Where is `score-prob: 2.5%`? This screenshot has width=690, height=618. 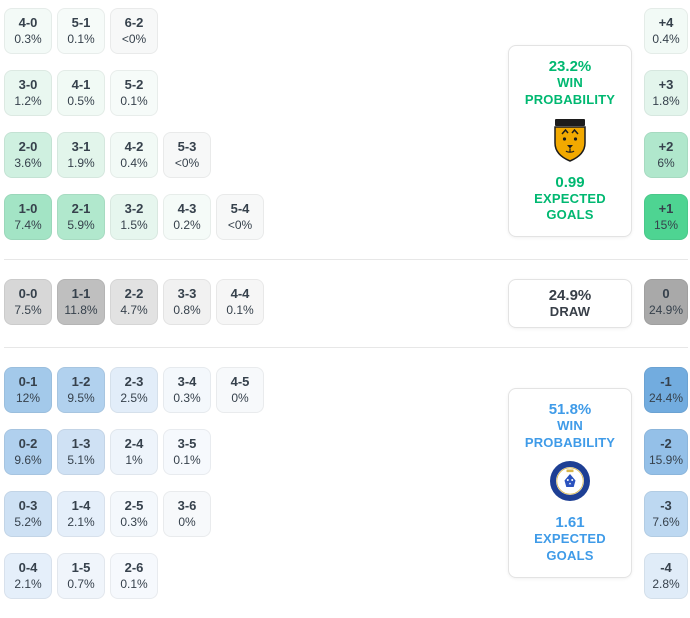
score-prob: 2.5% is located at coordinates (134, 397).